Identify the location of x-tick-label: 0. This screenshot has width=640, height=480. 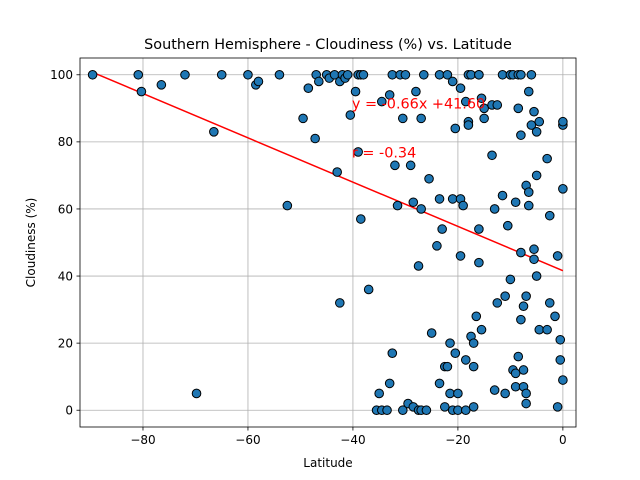
(563, 440).